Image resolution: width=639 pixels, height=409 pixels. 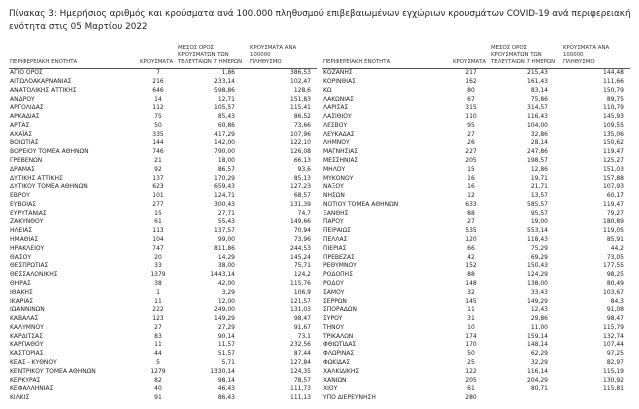 I want to click on avg7-cell: 300,43, so click(x=224, y=204).